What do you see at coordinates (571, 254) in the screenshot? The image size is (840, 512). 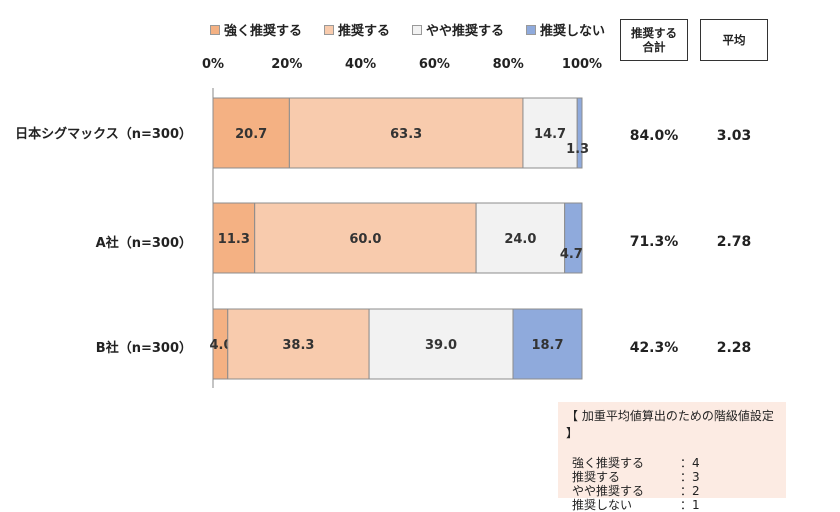 I see `data-label: 4.7` at bounding box center [571, 254].